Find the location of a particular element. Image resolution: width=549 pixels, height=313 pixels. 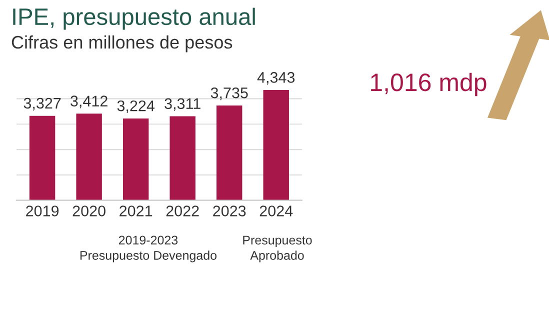

text: Presupuesto Aprobado is located at coordinates (277, 249).